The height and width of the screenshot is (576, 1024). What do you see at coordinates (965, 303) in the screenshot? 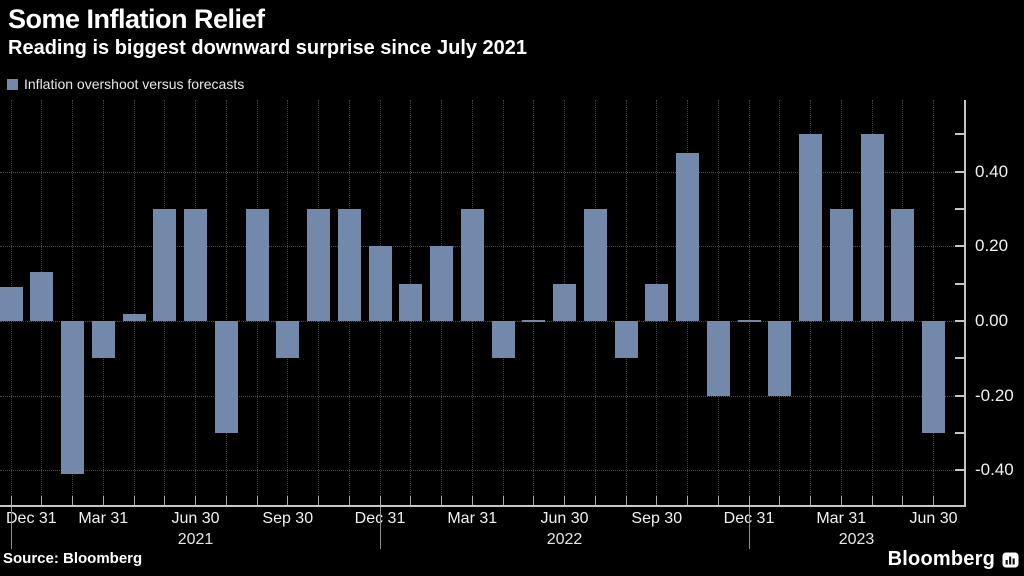
I see `y-axis-line` at bounding box center [965, 303].